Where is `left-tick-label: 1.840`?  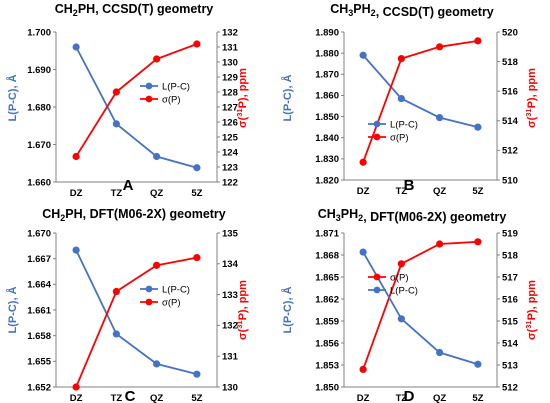 left-tick-label: 1.840 is located at coordinates (327, 138).